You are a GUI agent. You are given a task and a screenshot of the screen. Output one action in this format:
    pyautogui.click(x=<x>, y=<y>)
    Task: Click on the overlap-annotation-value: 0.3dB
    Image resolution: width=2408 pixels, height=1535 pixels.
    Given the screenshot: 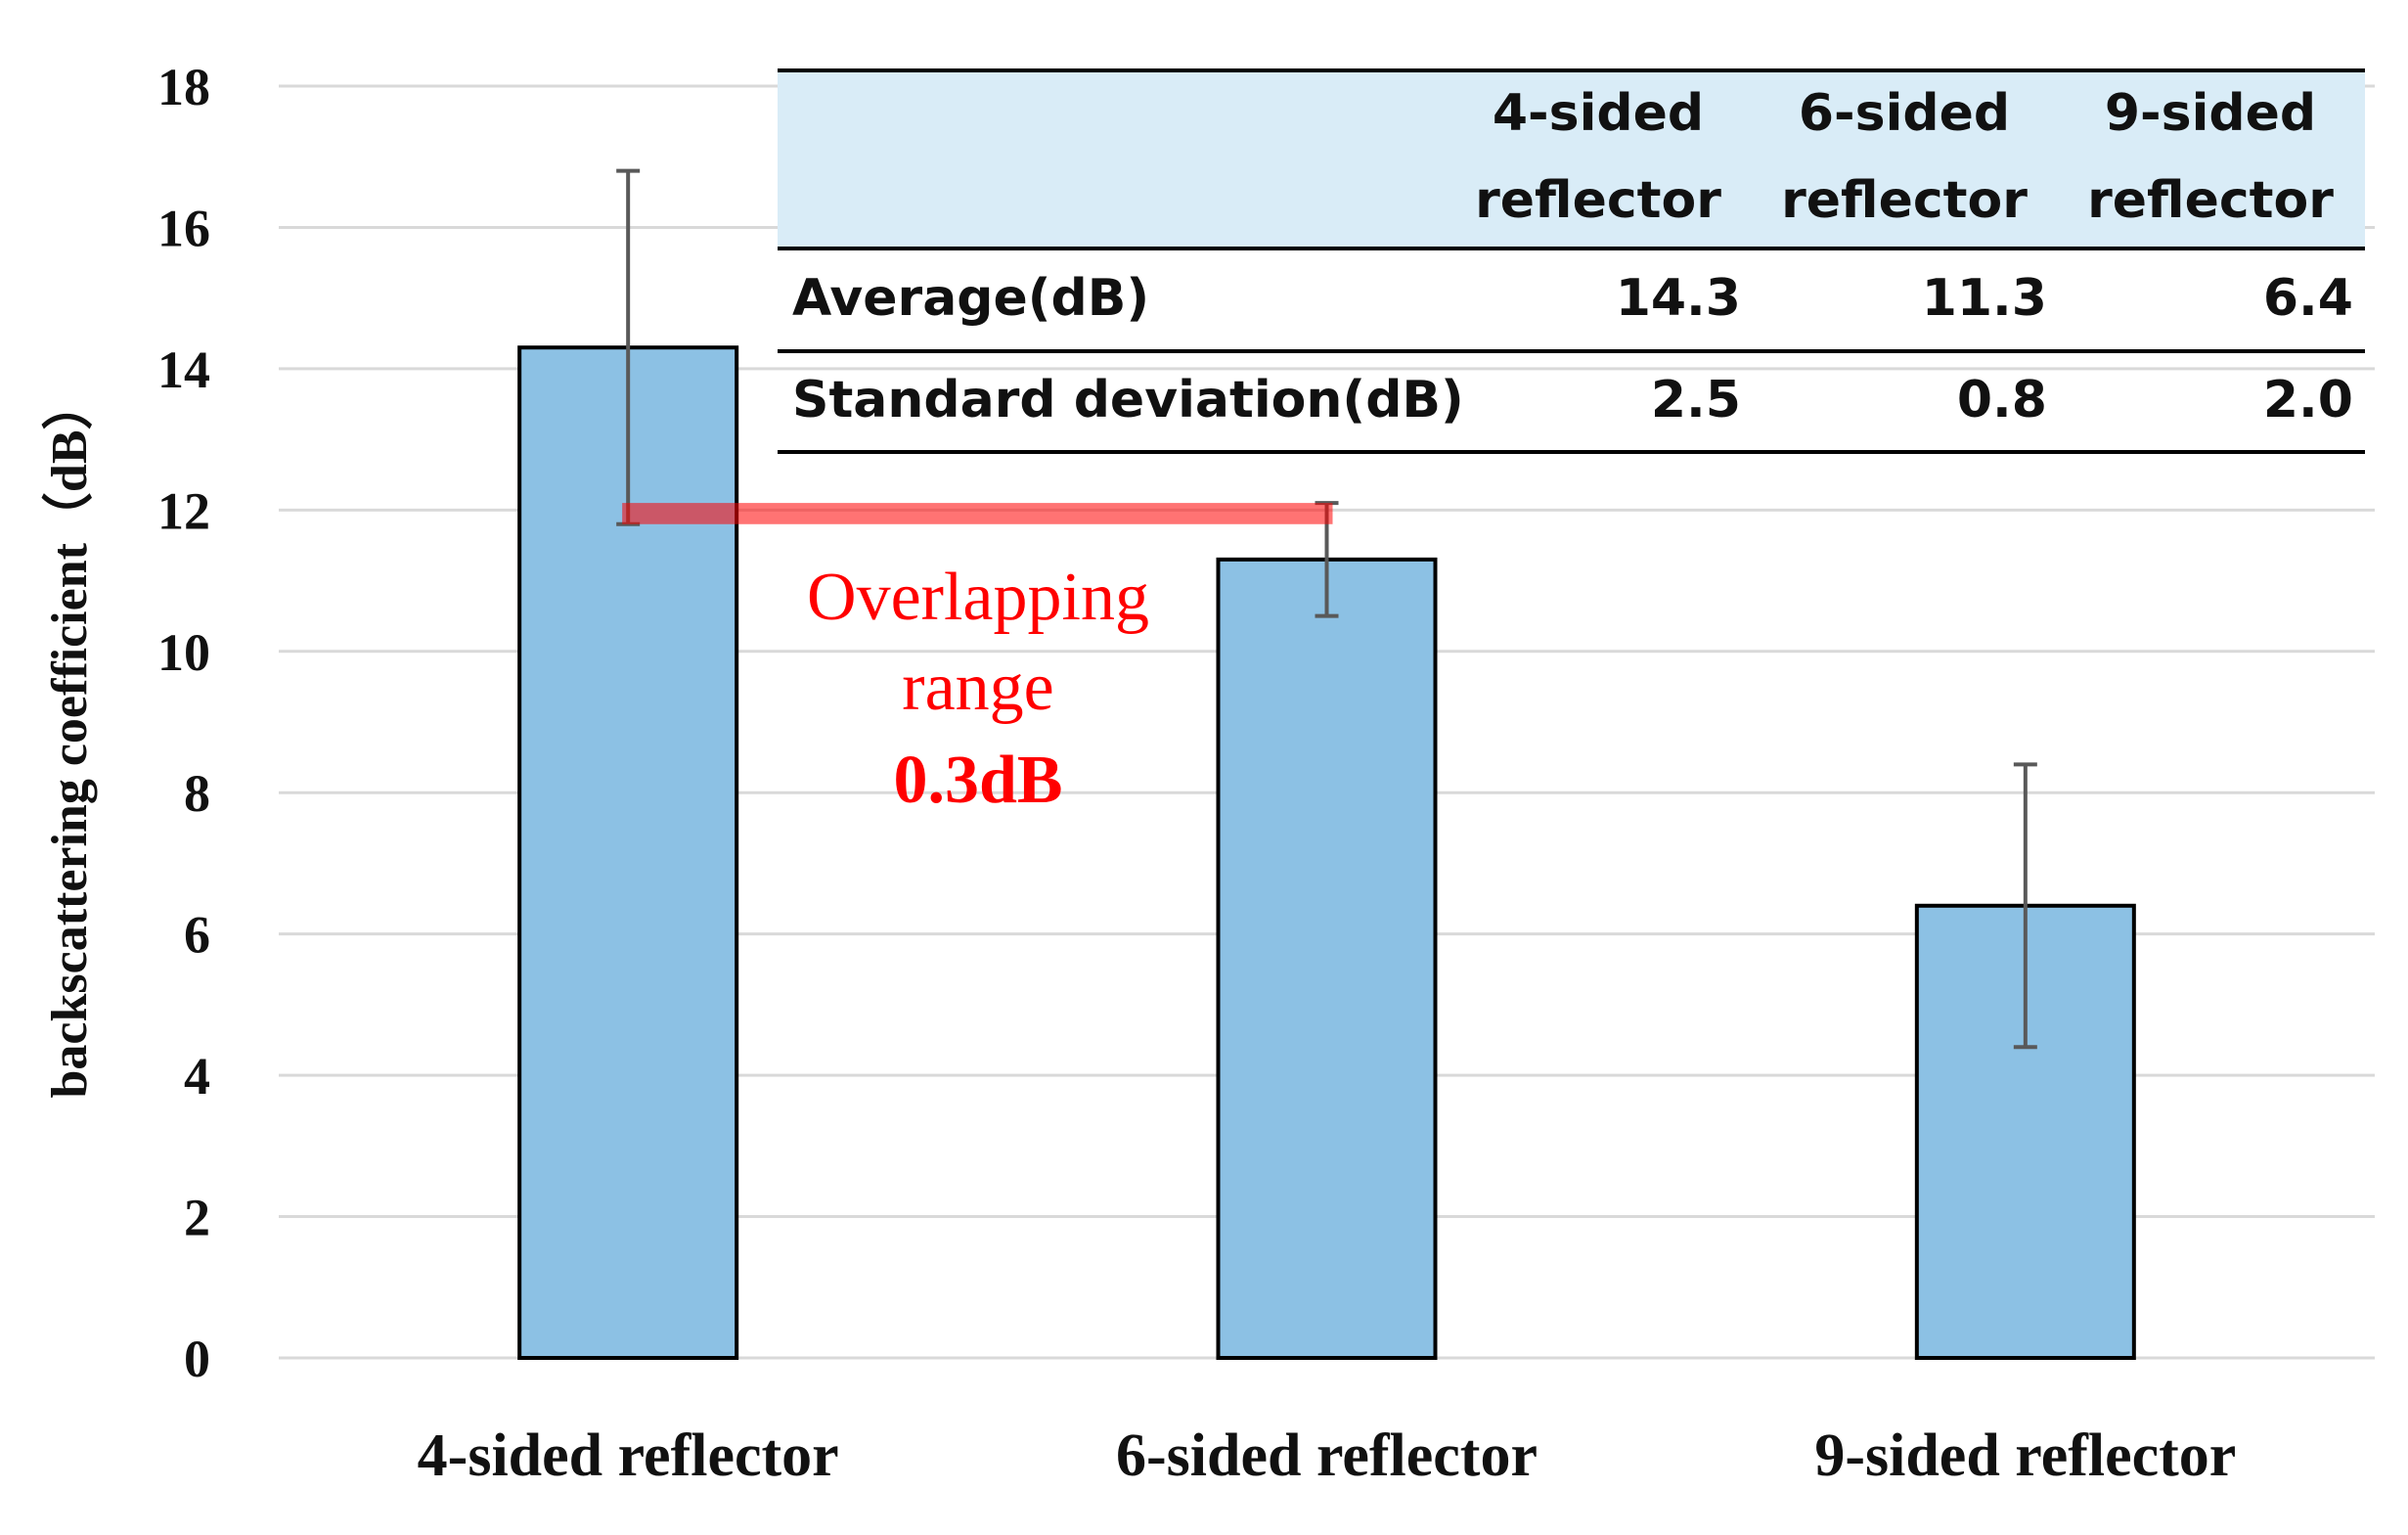 What is the action you would take?
    pyautogui.click(x=978, y=780)
    